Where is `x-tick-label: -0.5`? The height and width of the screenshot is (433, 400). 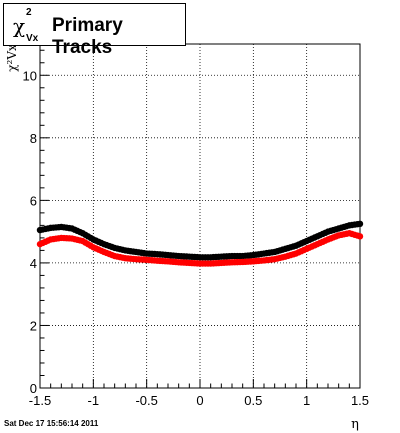
x-tick-label: -0.5 is located at coordinates (146, 400).